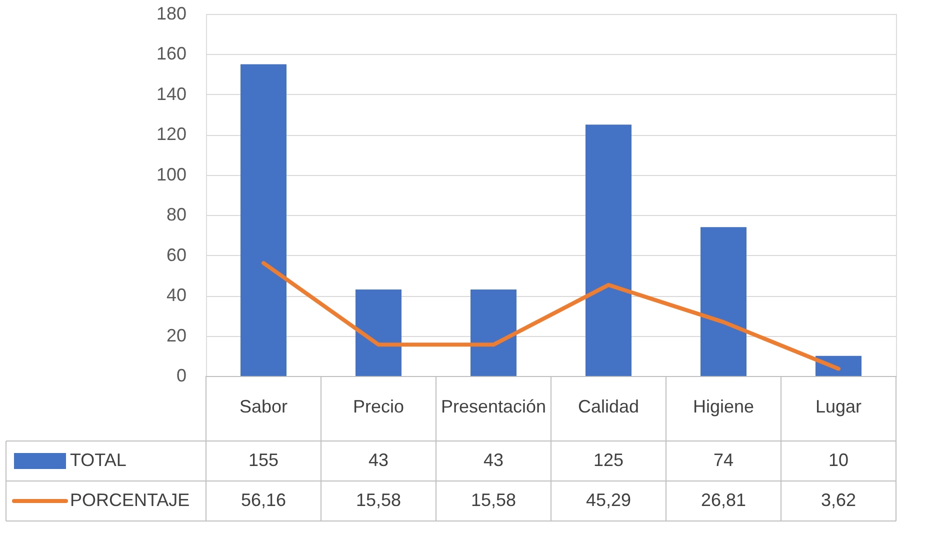  What do you see at coordinates (176, 295) in the screenshot?
I see `y-tick-label: 40` at bounding box center [176, 295].